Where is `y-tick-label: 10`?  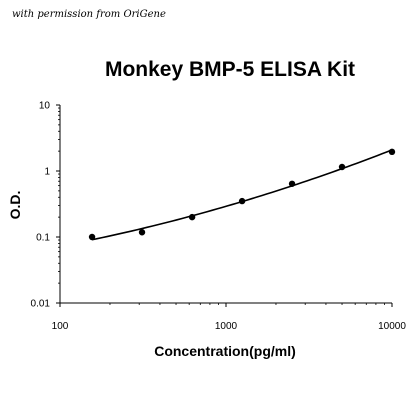 y-tick-label: 10 is located at coordinates (45, 106).